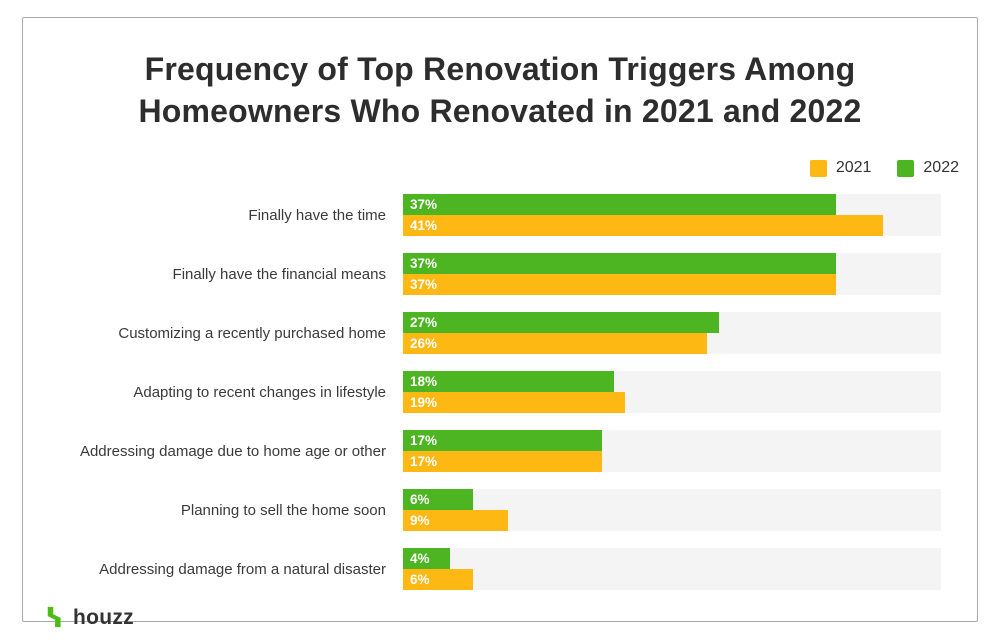 The image size is (1000, 642). I want to click on bar-2022: 27%, so click(561, 322).